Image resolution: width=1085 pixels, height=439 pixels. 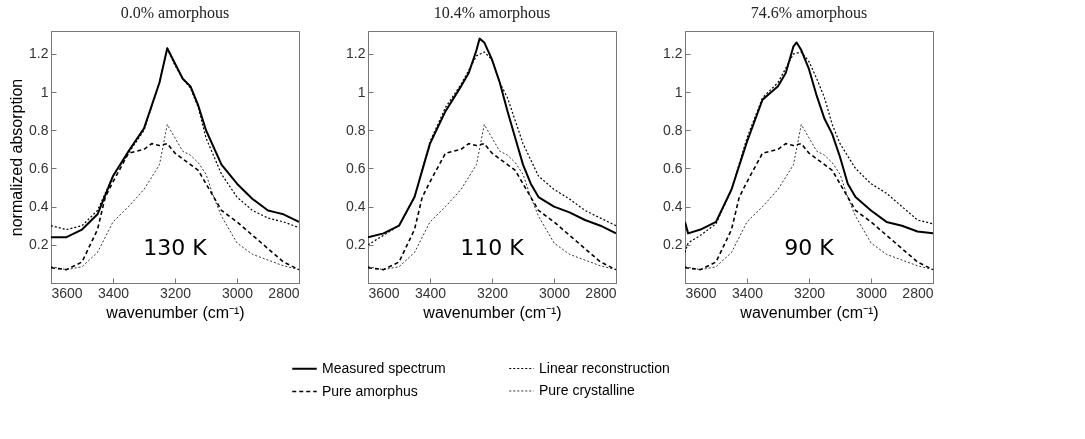 I want to click on annotation: 90 K, so click(x=809, y=247).